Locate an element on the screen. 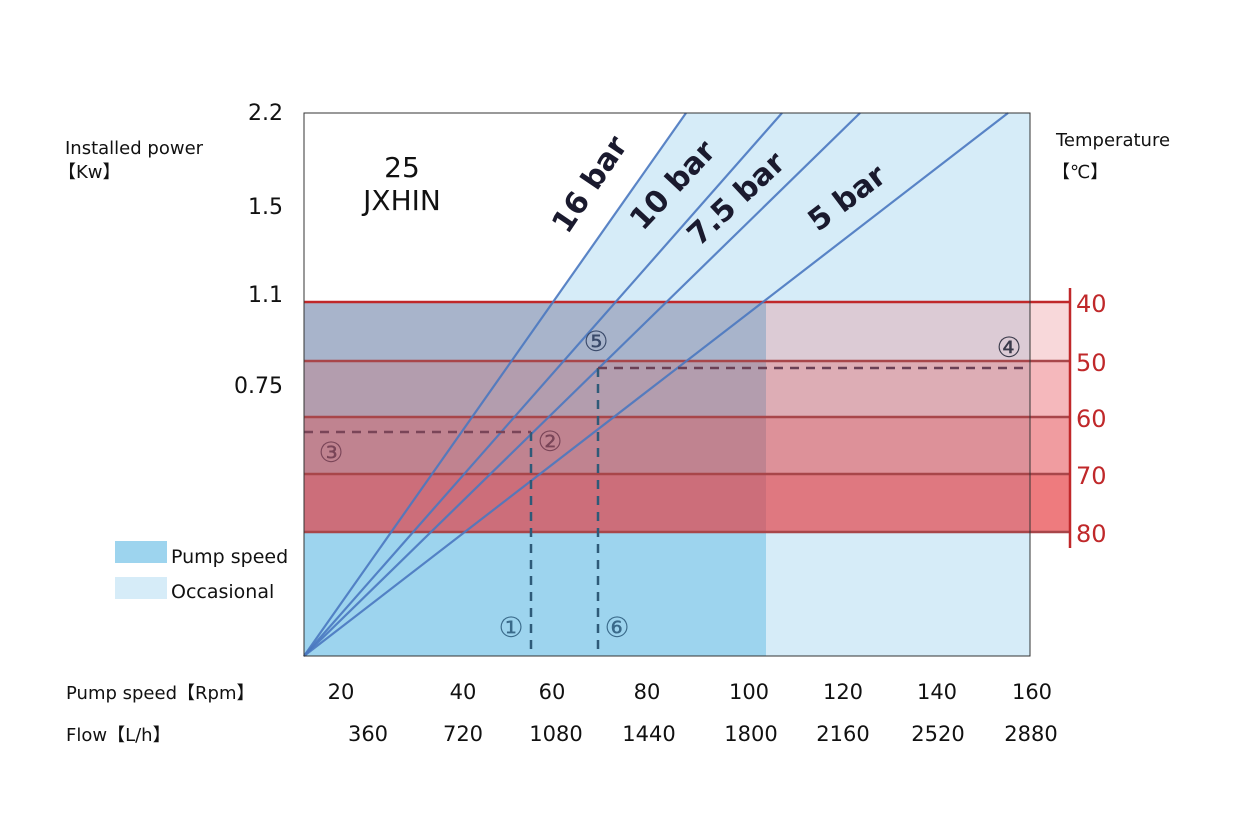 The height and width of the screenshot is (836, 1247). step-marker-6: ⑥ is located at coordinates (616, 627).